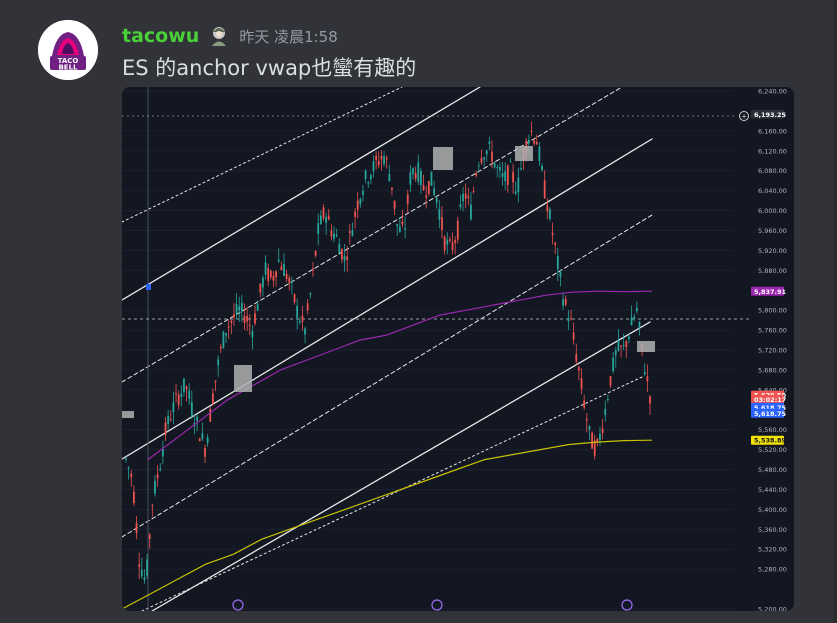 The height and width of the screenshot is (623, 837). Describe the element at coordinates (772, 450) in the screenshot. I see `y-tick-label: 5,520.00` at that location.